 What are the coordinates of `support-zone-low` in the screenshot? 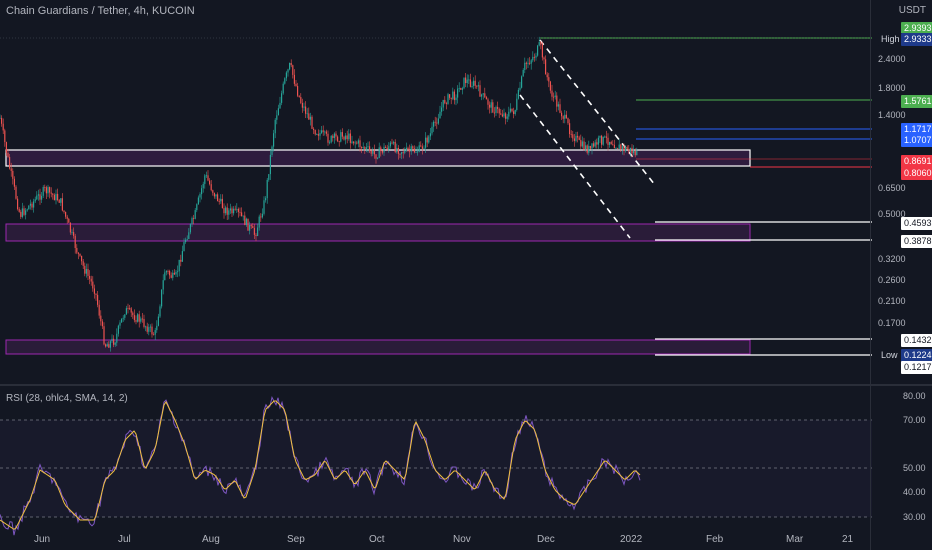 It's located at (378, 347).